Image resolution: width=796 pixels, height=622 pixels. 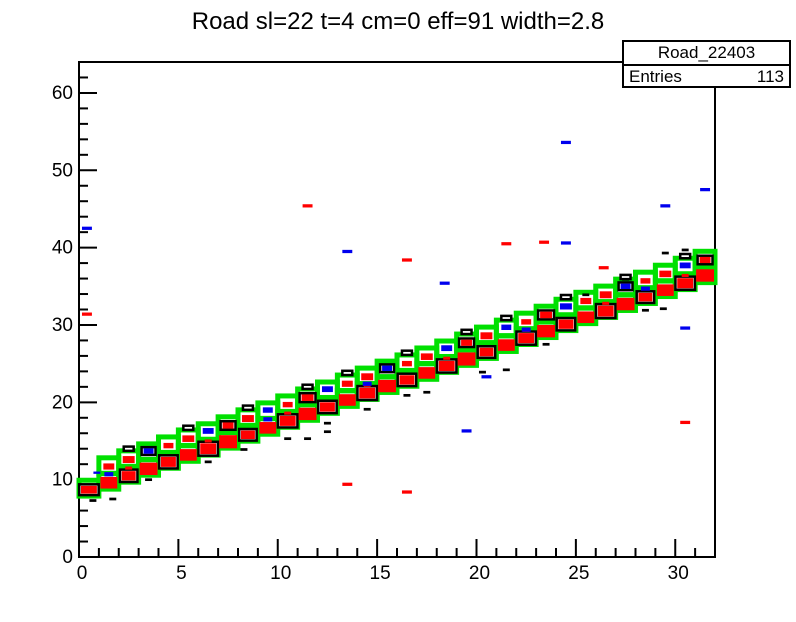 I want to click on x-tick-label: 25, so click(x=578, y=573).